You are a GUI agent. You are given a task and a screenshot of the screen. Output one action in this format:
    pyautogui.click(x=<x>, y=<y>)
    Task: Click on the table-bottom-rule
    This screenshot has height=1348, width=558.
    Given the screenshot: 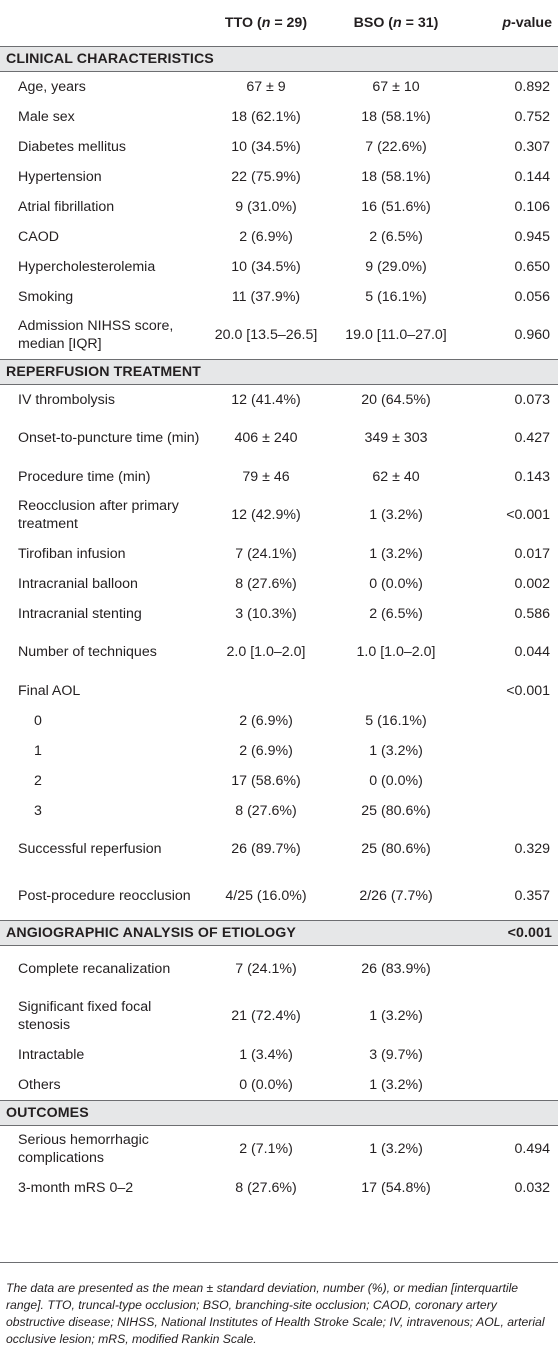 What is the action you would take?
    pyautogui.click(x=279, y=1262)
    